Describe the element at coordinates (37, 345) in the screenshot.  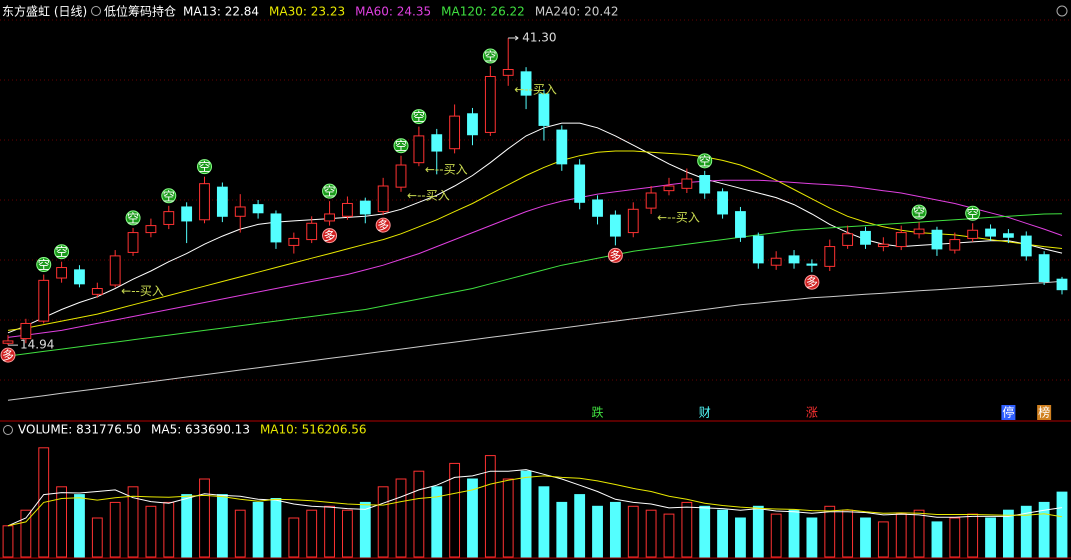
I see `min-label: 14.94` at that location.